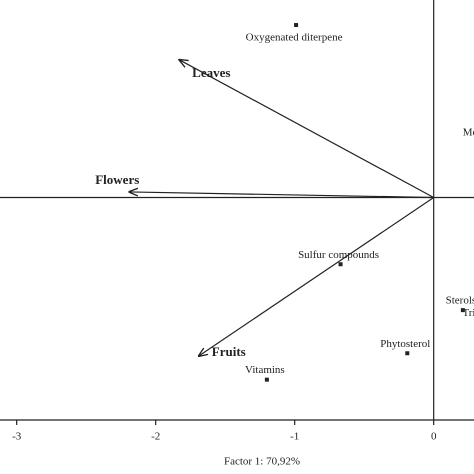  I want to click on x-tick-label: -3, so click(17, 437).